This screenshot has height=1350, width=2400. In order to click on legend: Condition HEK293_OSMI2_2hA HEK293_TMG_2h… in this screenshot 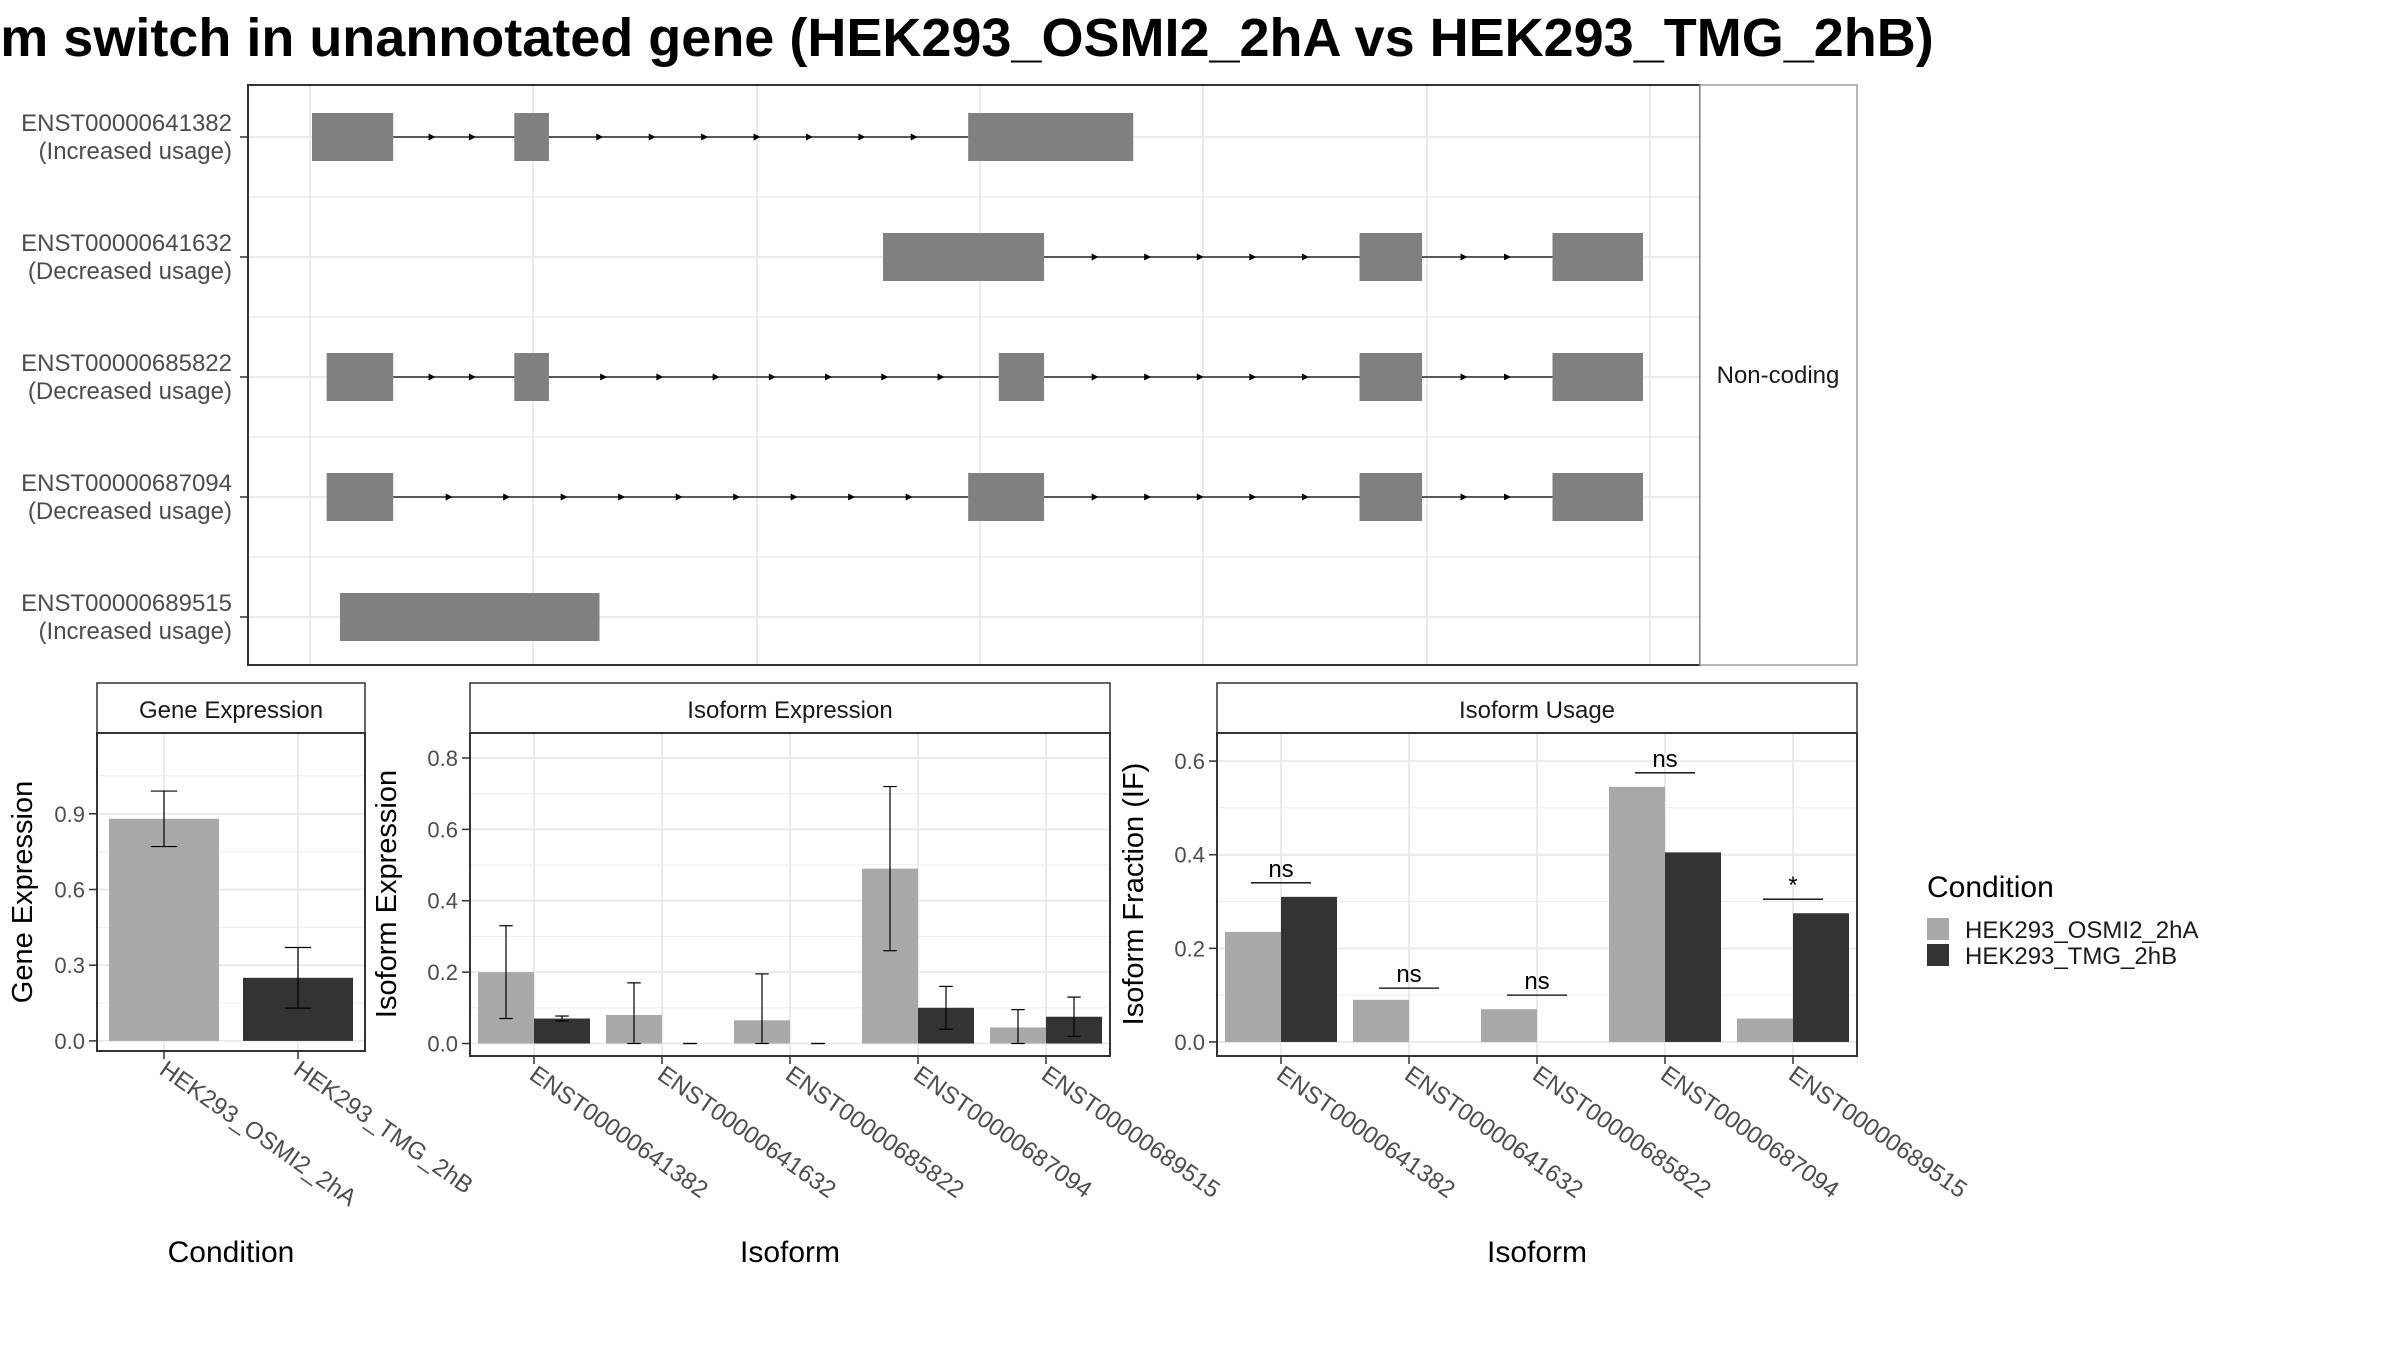, I will do `click(2062, 920)`.